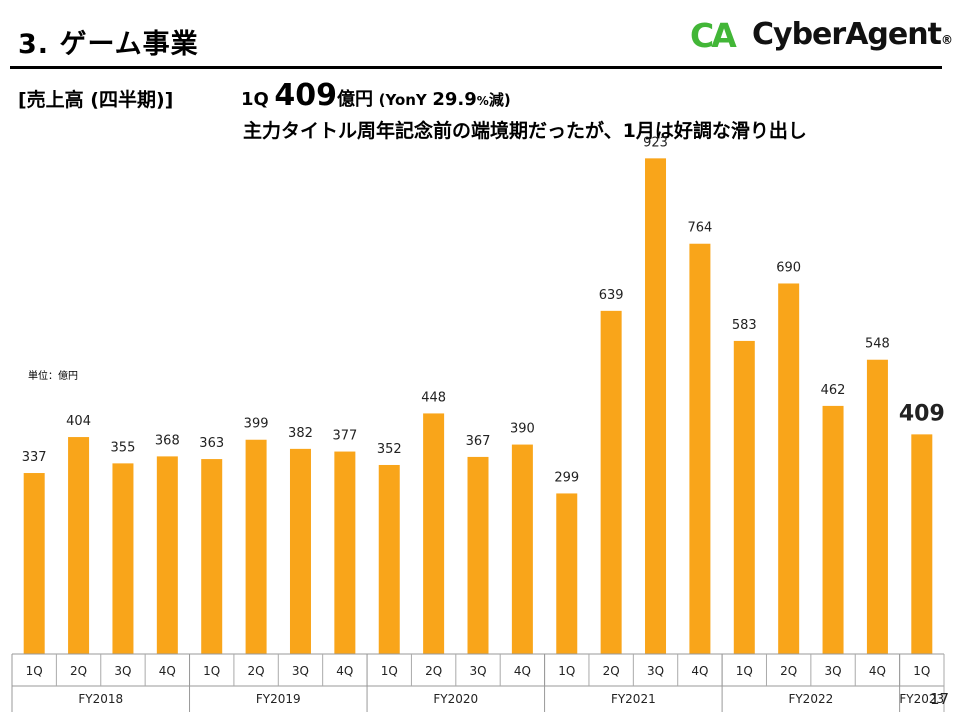  I want to click on data-label: 409, so click(922, 413).